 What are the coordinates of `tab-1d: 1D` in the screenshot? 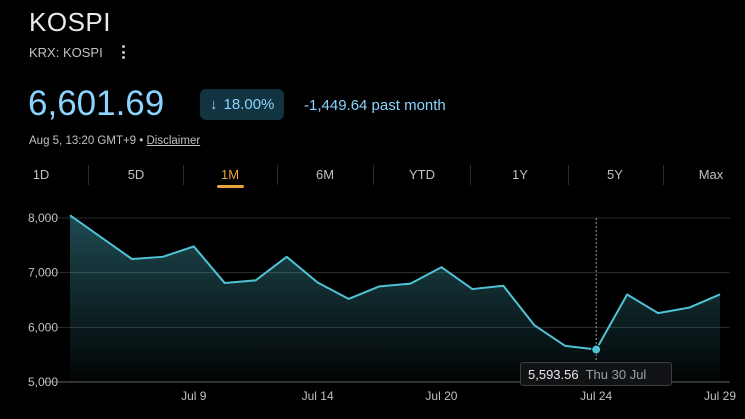 It's located at (41, 174).